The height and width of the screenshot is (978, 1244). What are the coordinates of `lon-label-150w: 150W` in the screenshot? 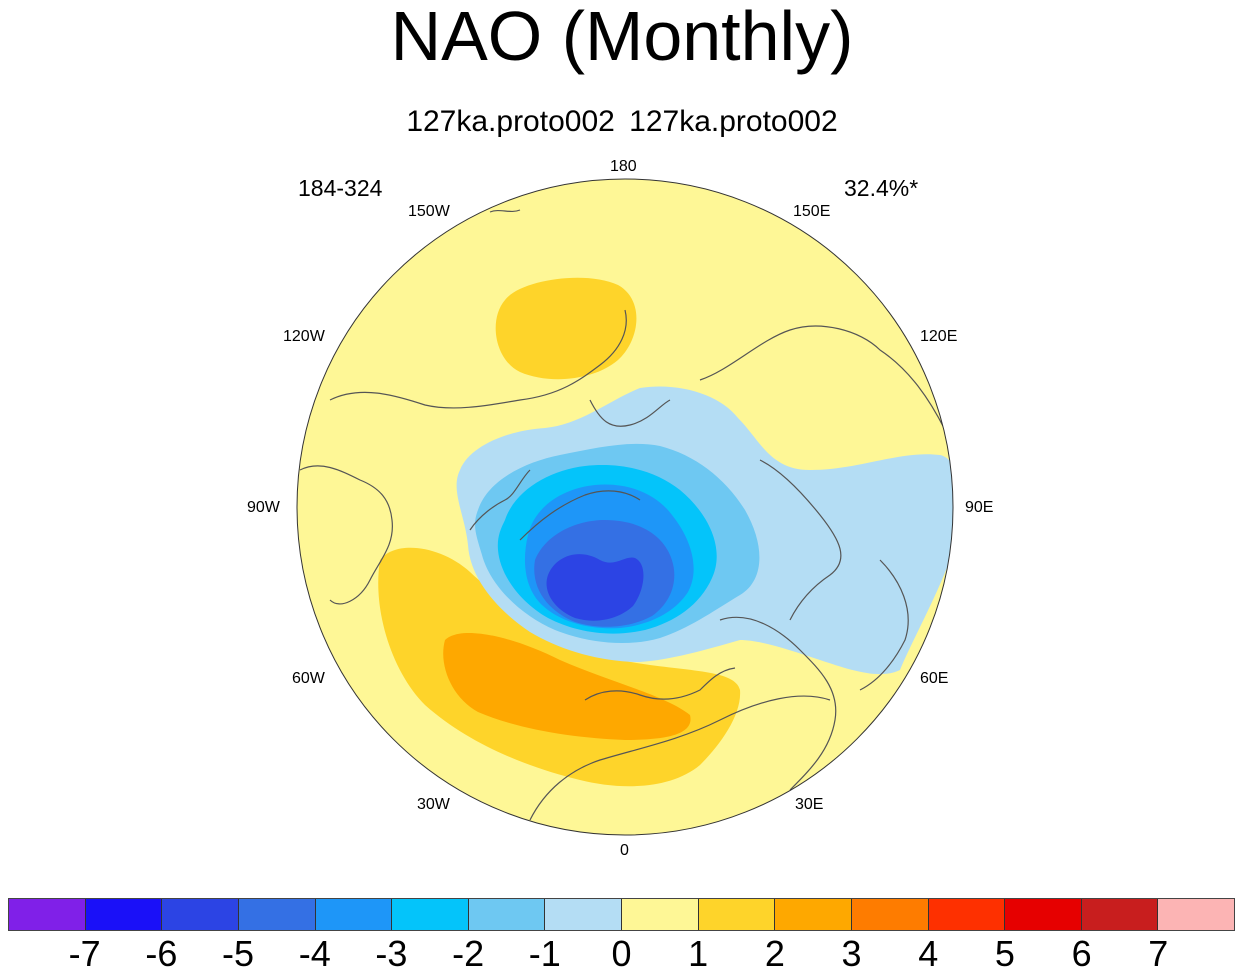 It's located at (429, 211).